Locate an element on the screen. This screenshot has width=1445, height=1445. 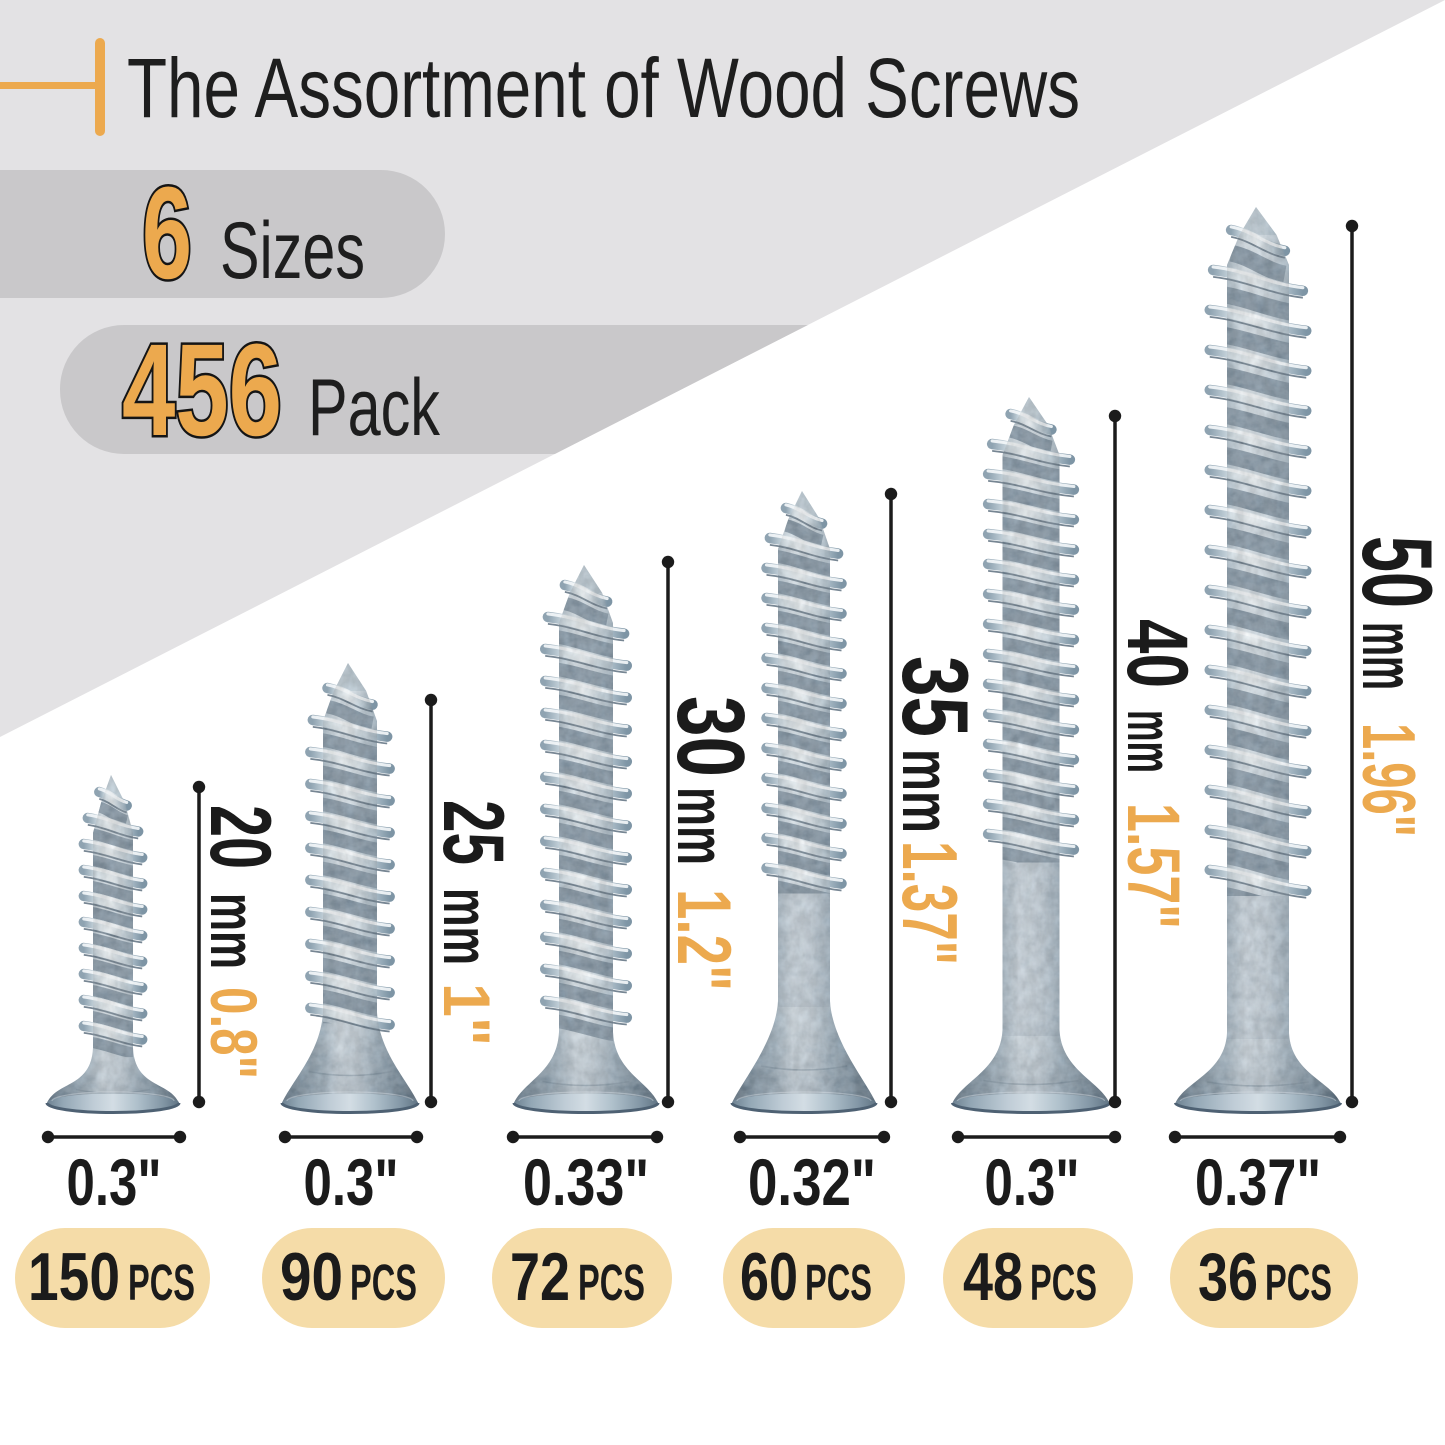
svg-text: 1.2" is located at coordinates (703, 940).